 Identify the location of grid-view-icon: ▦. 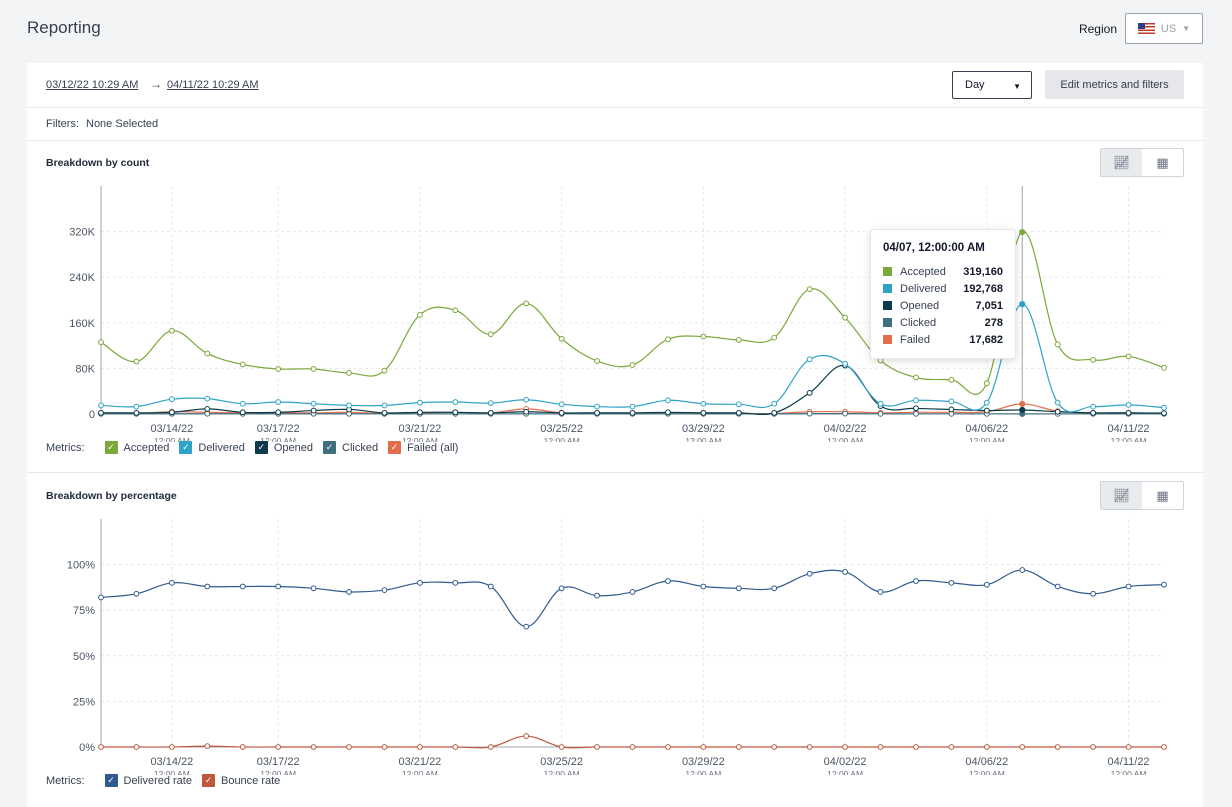
(1162, 162).